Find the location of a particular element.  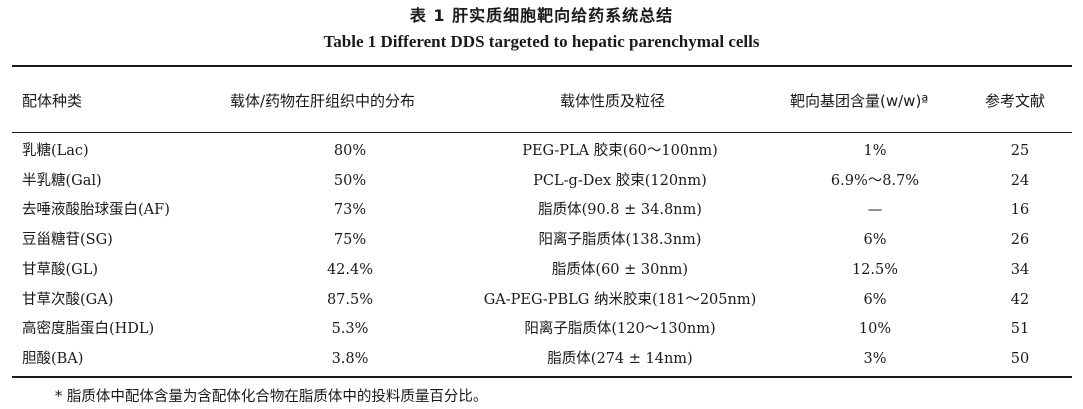

header-targeting-content: 靶向基团含量(w/w)ª is located at coordinates (859, 101).